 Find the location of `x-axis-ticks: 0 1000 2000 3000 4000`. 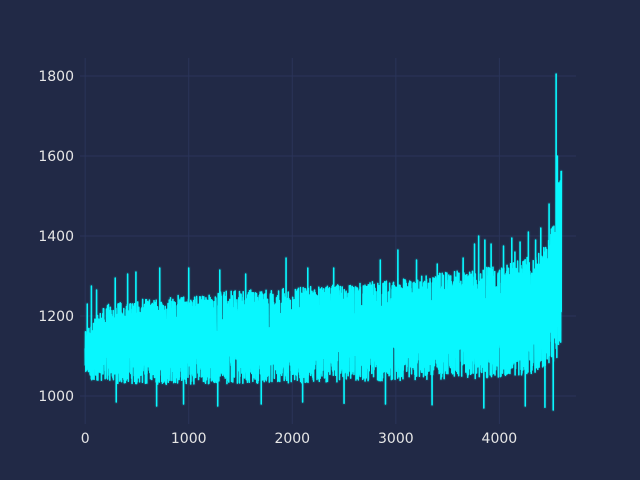

x-axis-ticks: 0 1000 2000 3000 4000 is located at coordinates (299, 439).